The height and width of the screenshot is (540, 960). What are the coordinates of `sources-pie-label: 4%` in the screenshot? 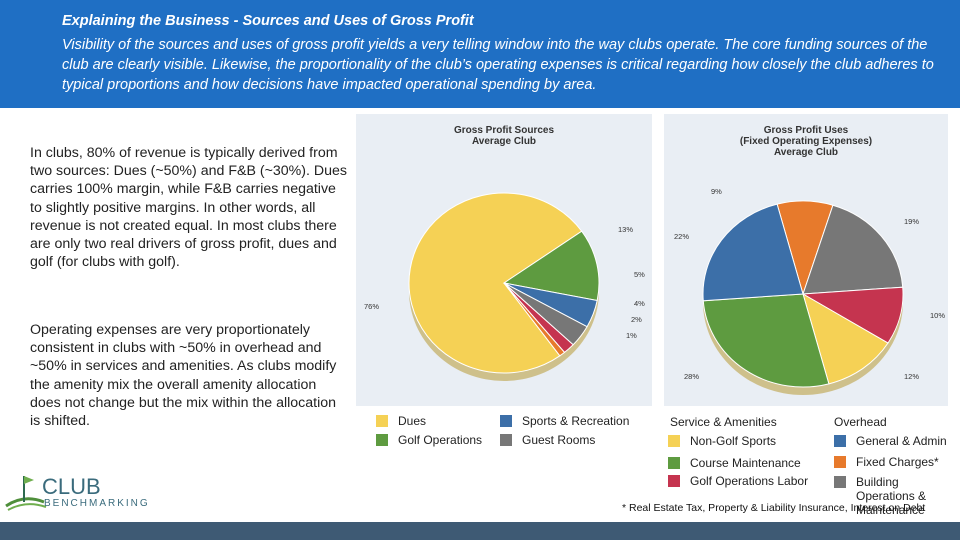 It's located at (639, 303).